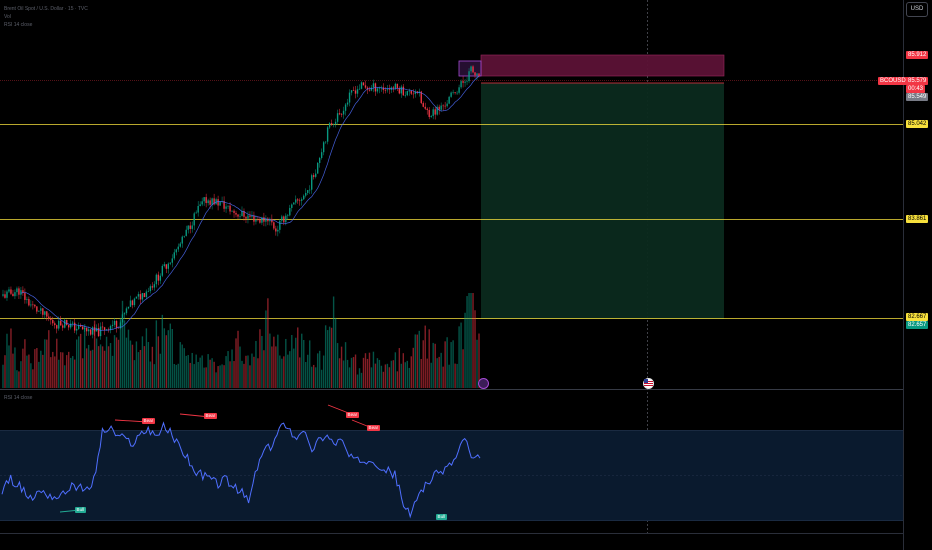  Describe the element at coordinates (18, 398) in the screenshot. I see `rsi-pane-title: RSI 14 close` at that location.